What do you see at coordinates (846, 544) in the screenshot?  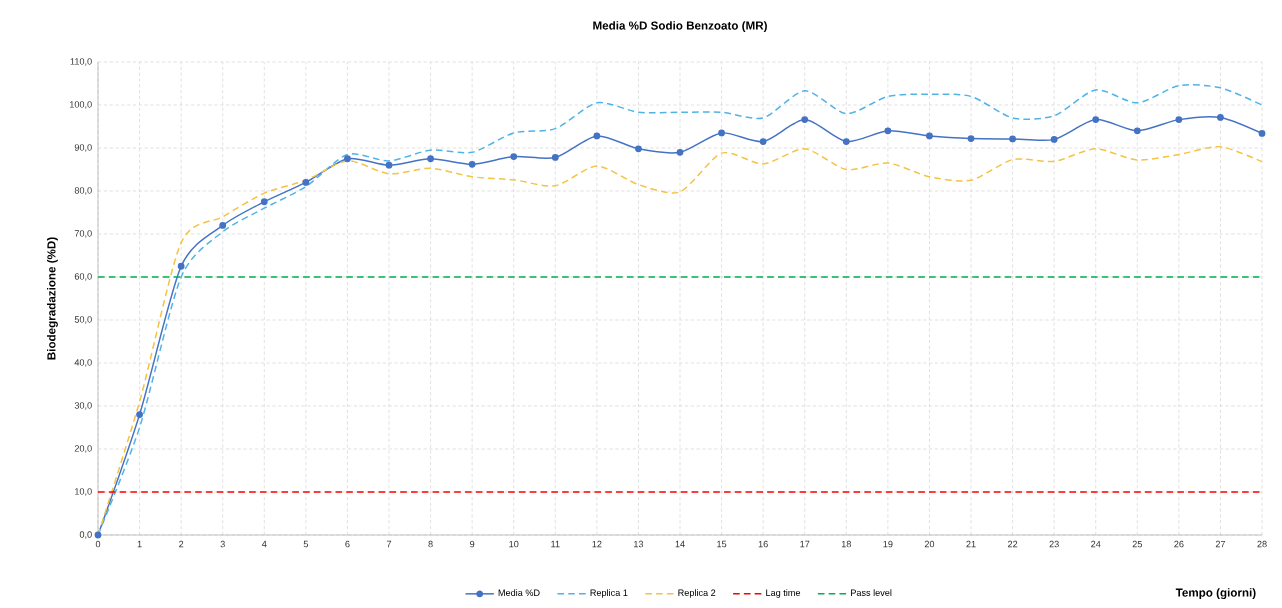 I see `x-tick-label: 18` at bounding box center [846, 544].